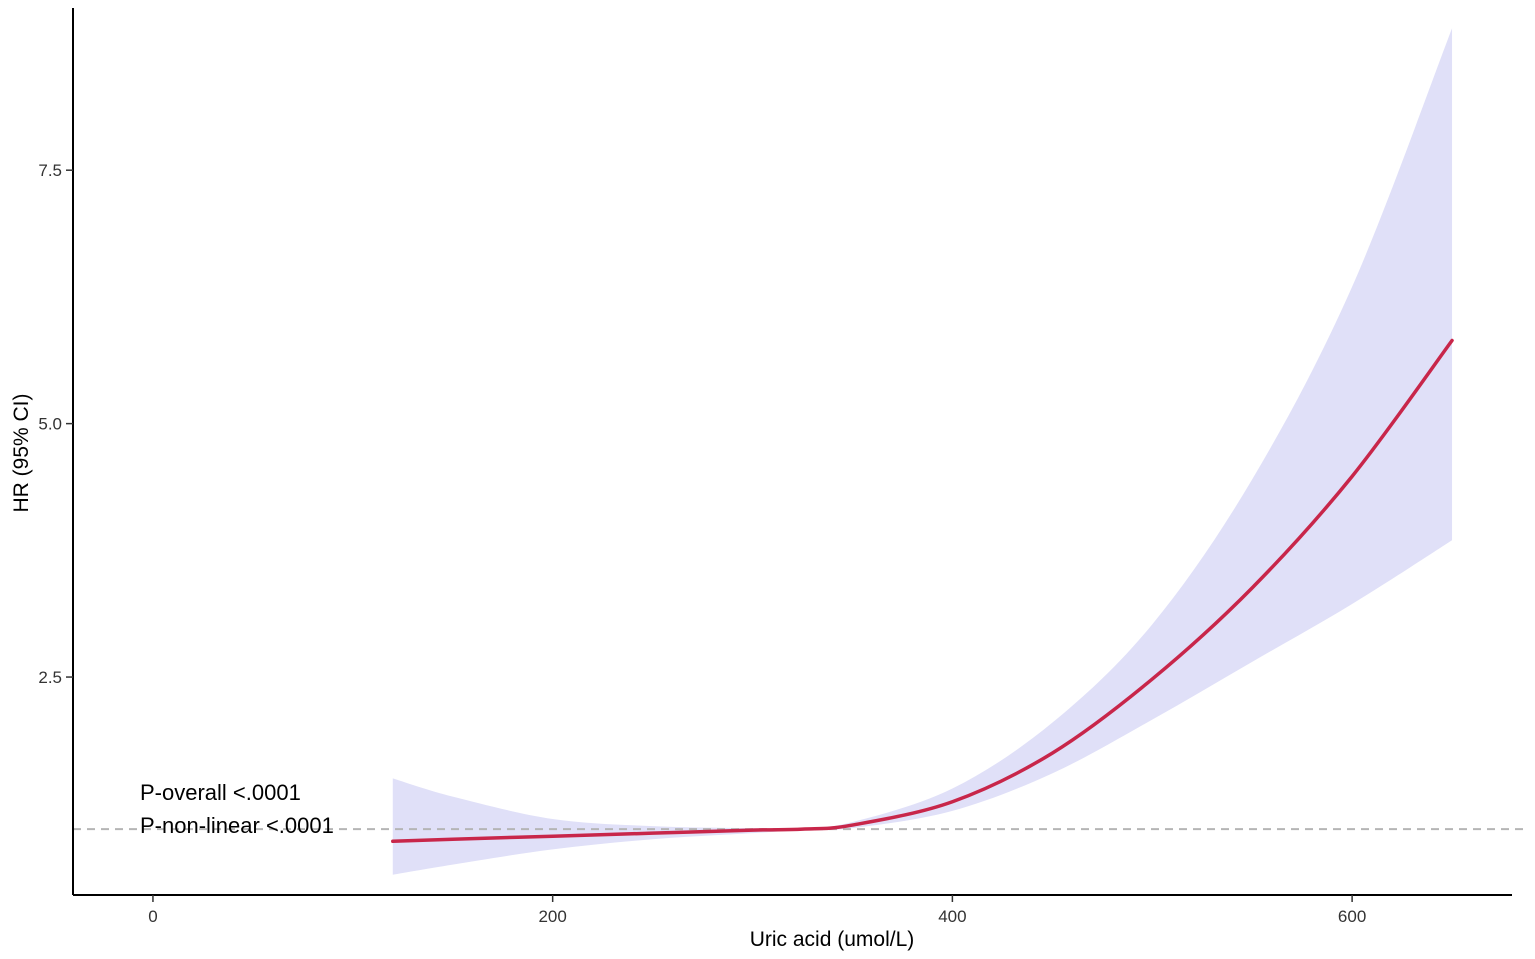 This screenshot has width=1535, height=959. I want to click on y-tick-label-5: 5.0, so click(50, 424).